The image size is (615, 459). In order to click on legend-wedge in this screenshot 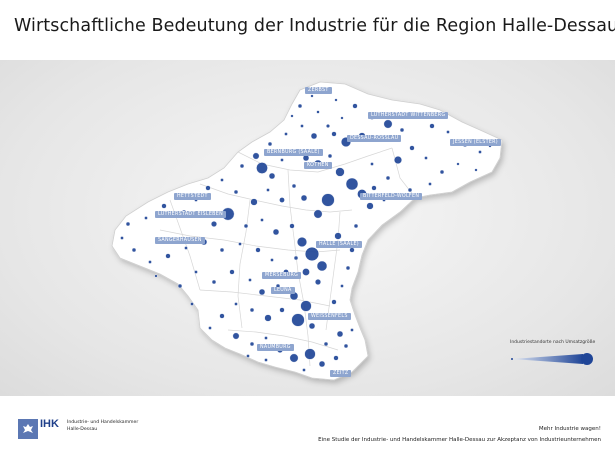, I will do `click(547, 359)`.